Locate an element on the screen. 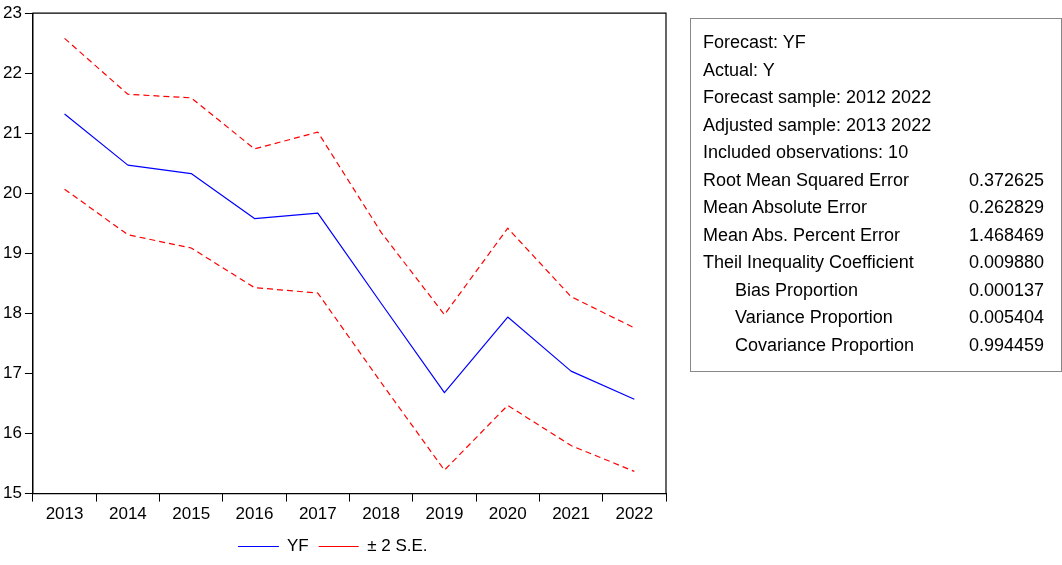  category-label: Covariance Proportion is located at coordinates (825, 345).